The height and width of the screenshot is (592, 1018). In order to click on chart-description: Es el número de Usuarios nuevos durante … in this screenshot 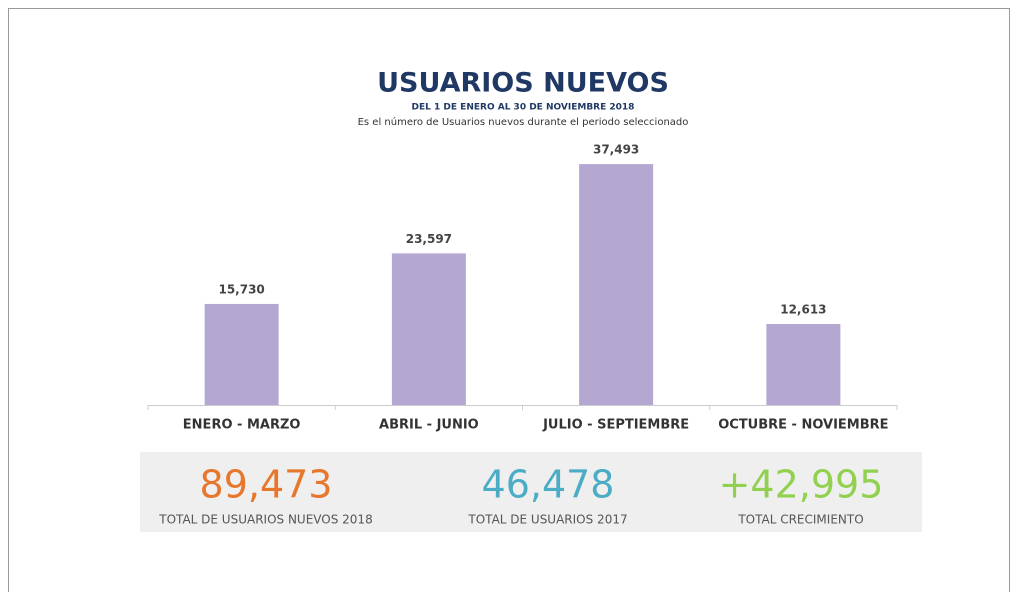, I will do `click(523, 122)`.